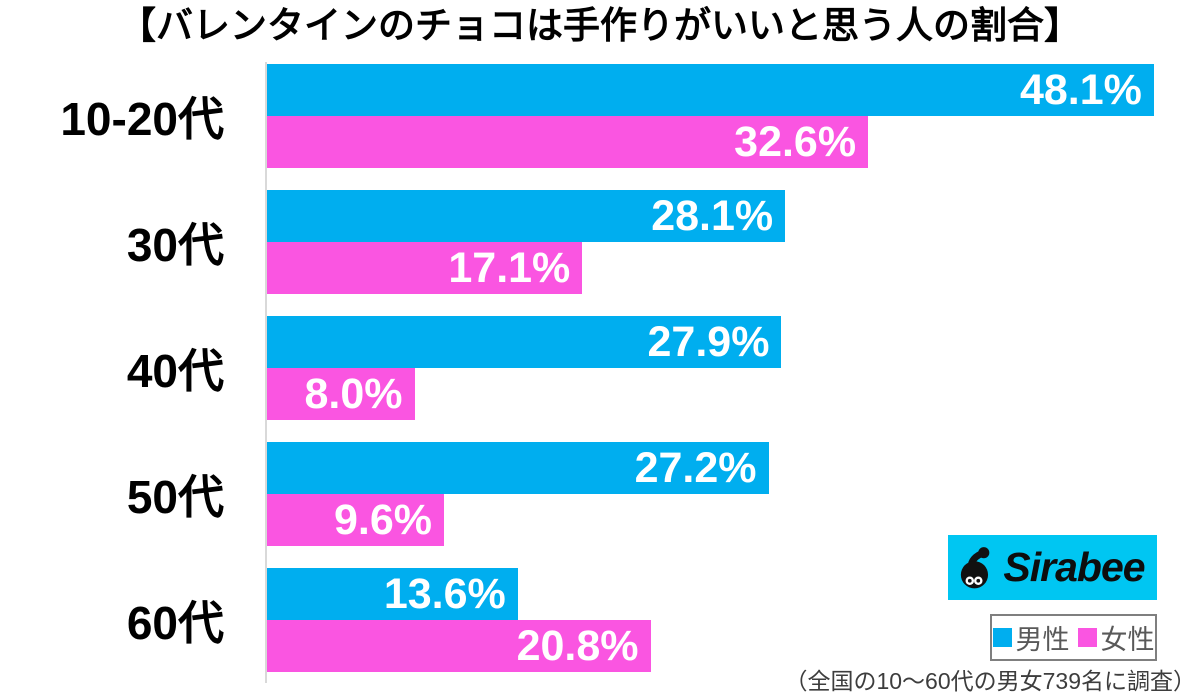 The height and width of the screenshot is (699, 1200). What do you see at coordinates (524, 342) in the screenshot?
I see `bar-male: 27.9%` at bounding box center [524, 342].